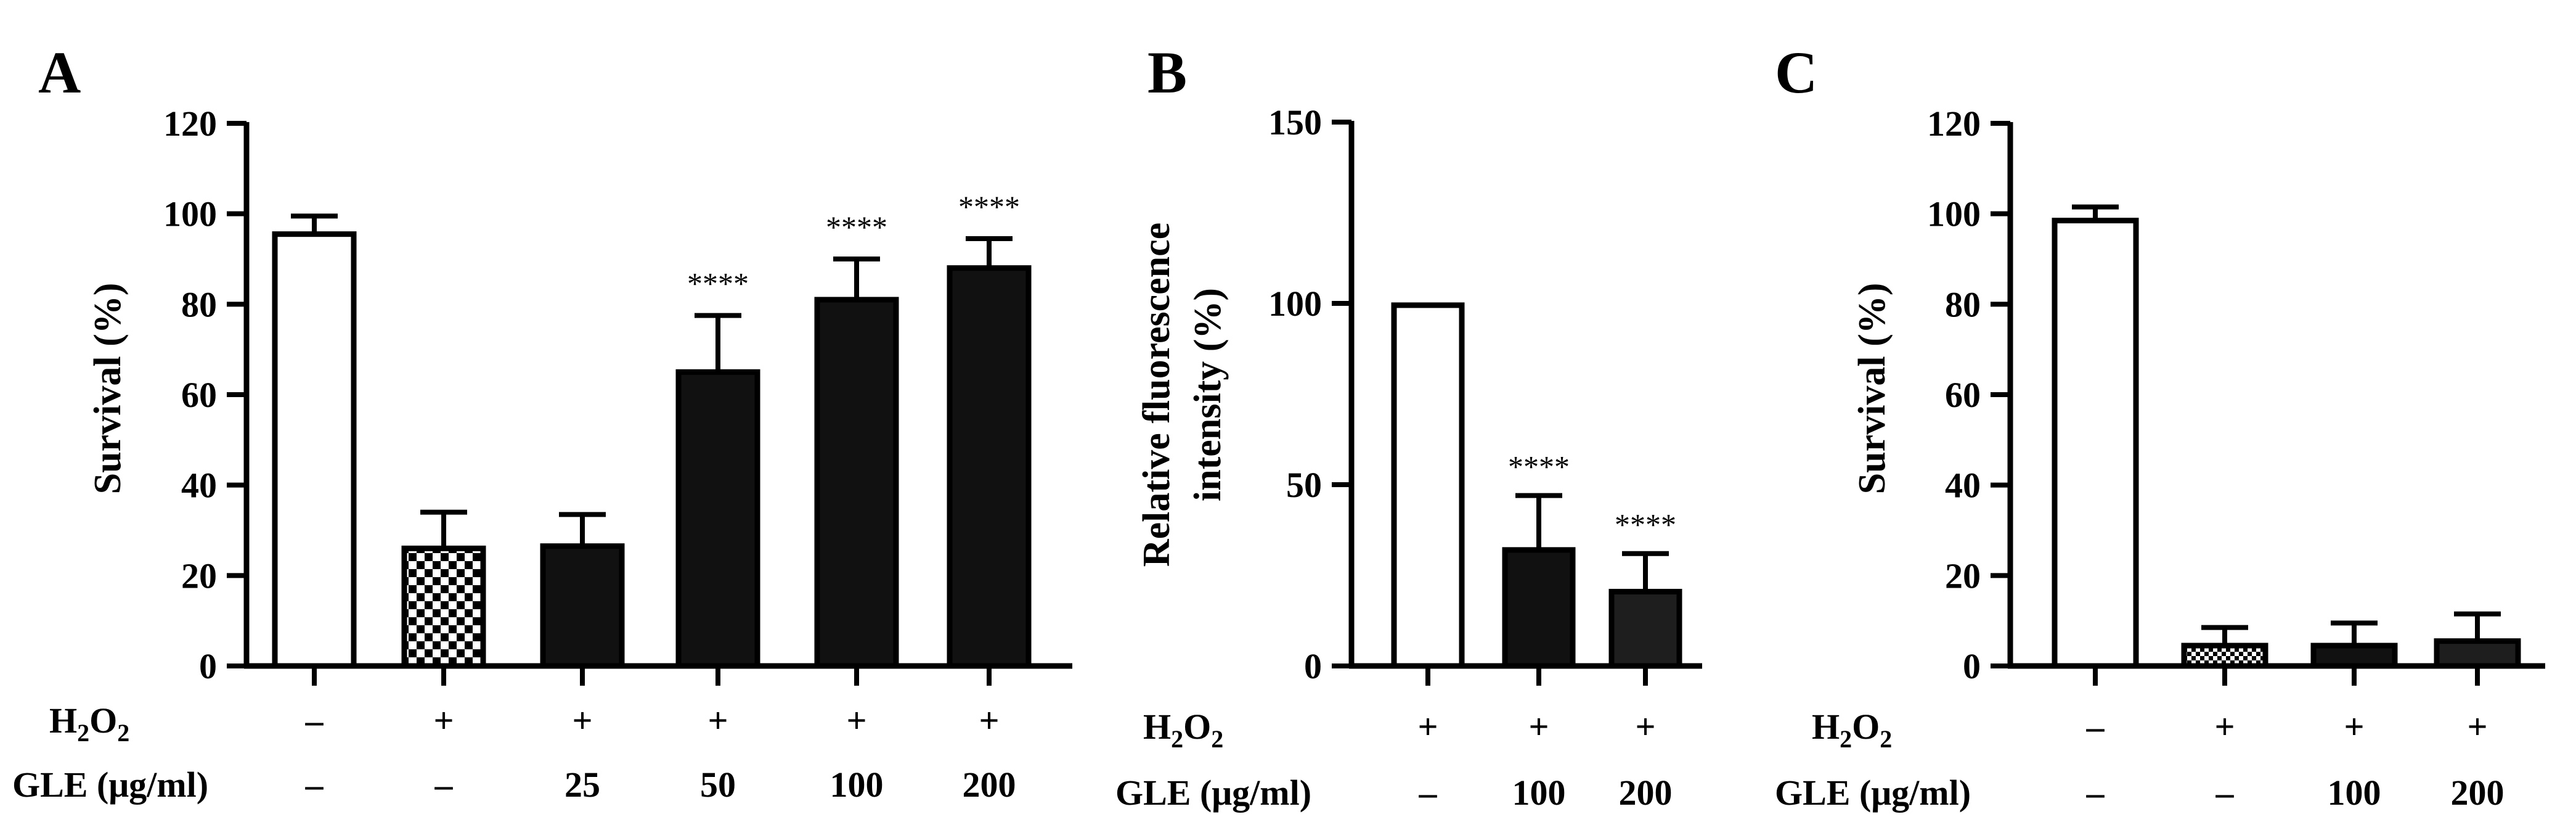 This screenshot has height=838, width=2576. Describe the element at coordinates (514, 752) in the screenshot. I see `panel-a-conditions: H2O2– + + + + +GLE (μg/ml) – –25 50 100 200` at that location.